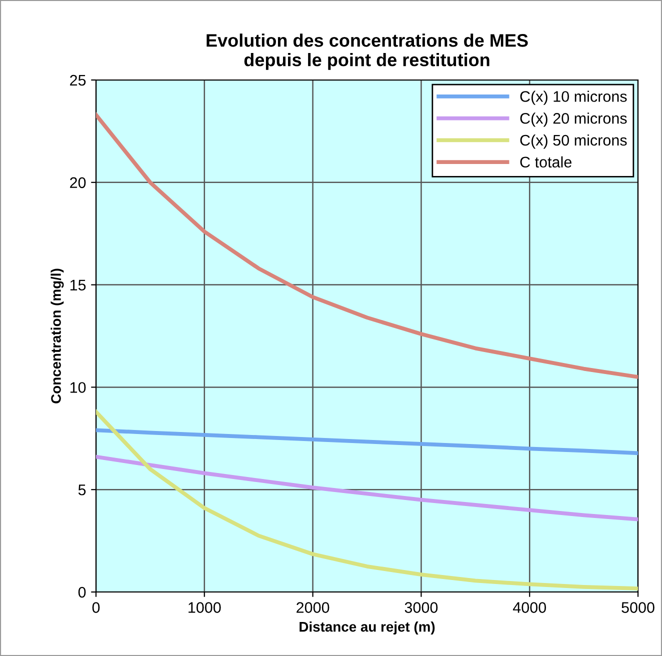  Describe the element at coordinates (638, 607) in the screenshot. I see `x-tick-label: 5000` at that location.